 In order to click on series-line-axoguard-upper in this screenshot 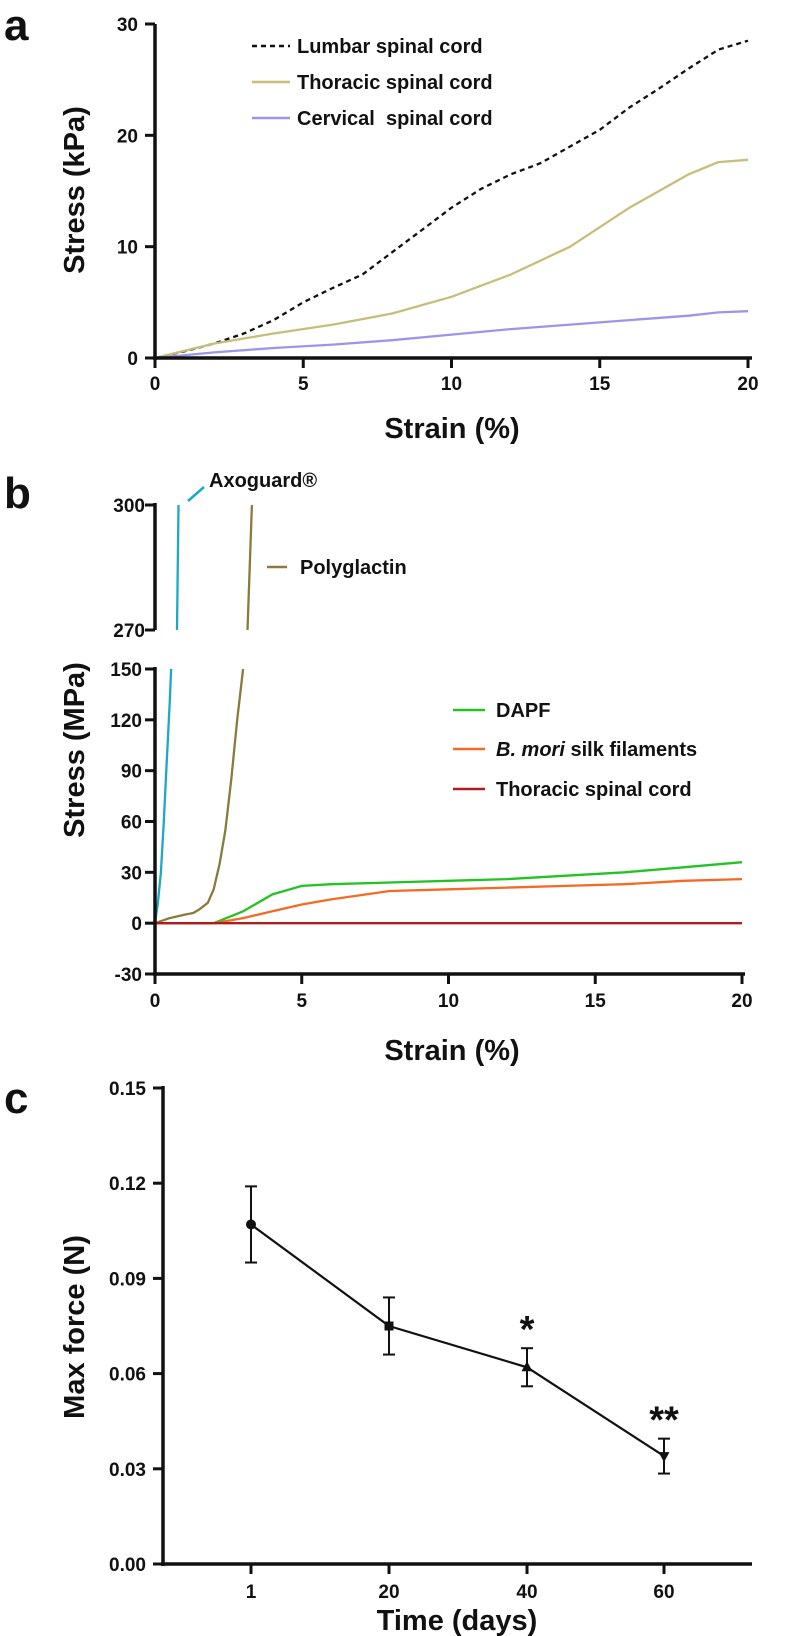, I will do `click(177, 567)`.